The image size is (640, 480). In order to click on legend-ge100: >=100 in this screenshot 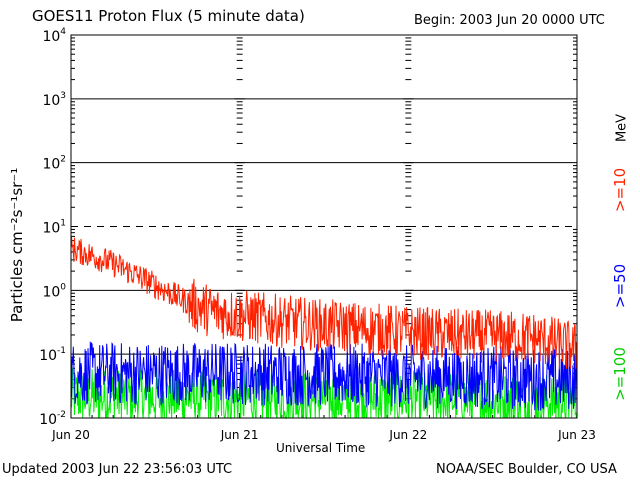, I will do `click(620, 374)`.